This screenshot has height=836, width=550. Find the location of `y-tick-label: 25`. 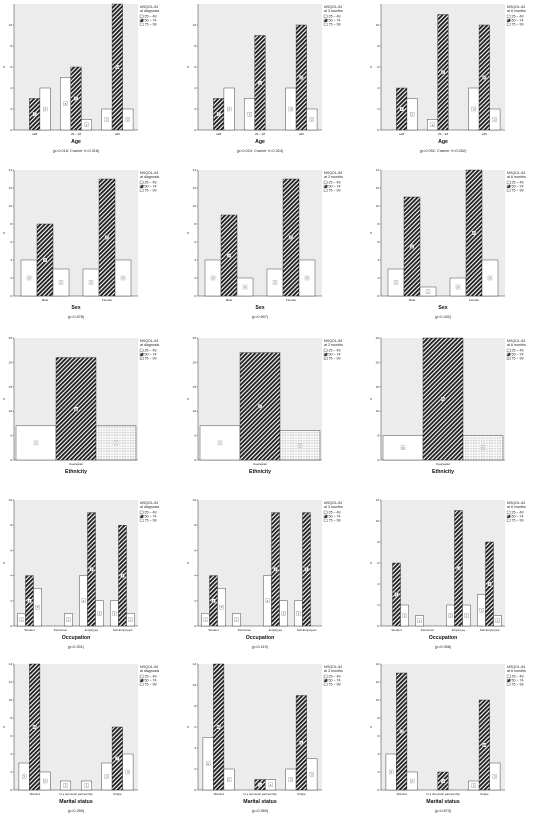

y-tick-label: 25 is located at coordinates (378, 338).